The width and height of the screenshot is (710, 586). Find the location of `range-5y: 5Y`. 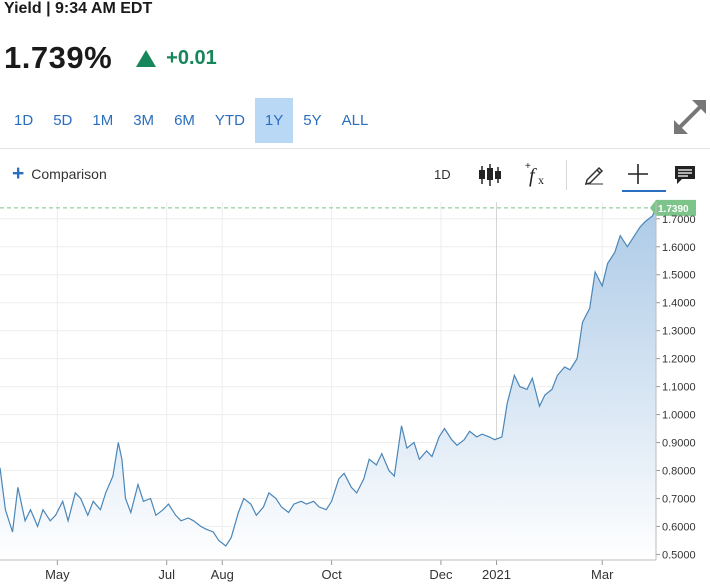

range-5y: 5Y is located at coordinates (312, 120).